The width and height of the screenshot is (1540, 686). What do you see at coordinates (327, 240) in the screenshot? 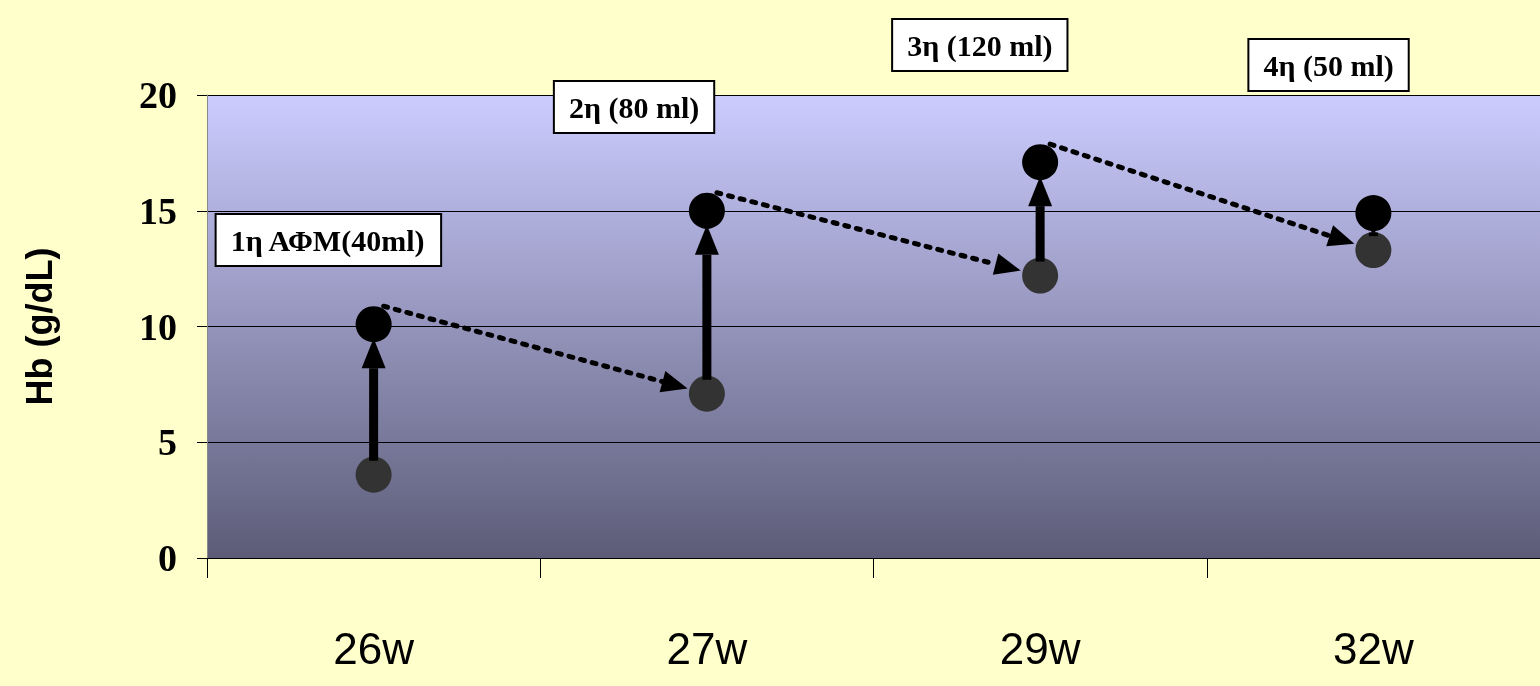
I see `annotation: 1η ΑΦΜ(40ml)` at bounding box center [327, 240].